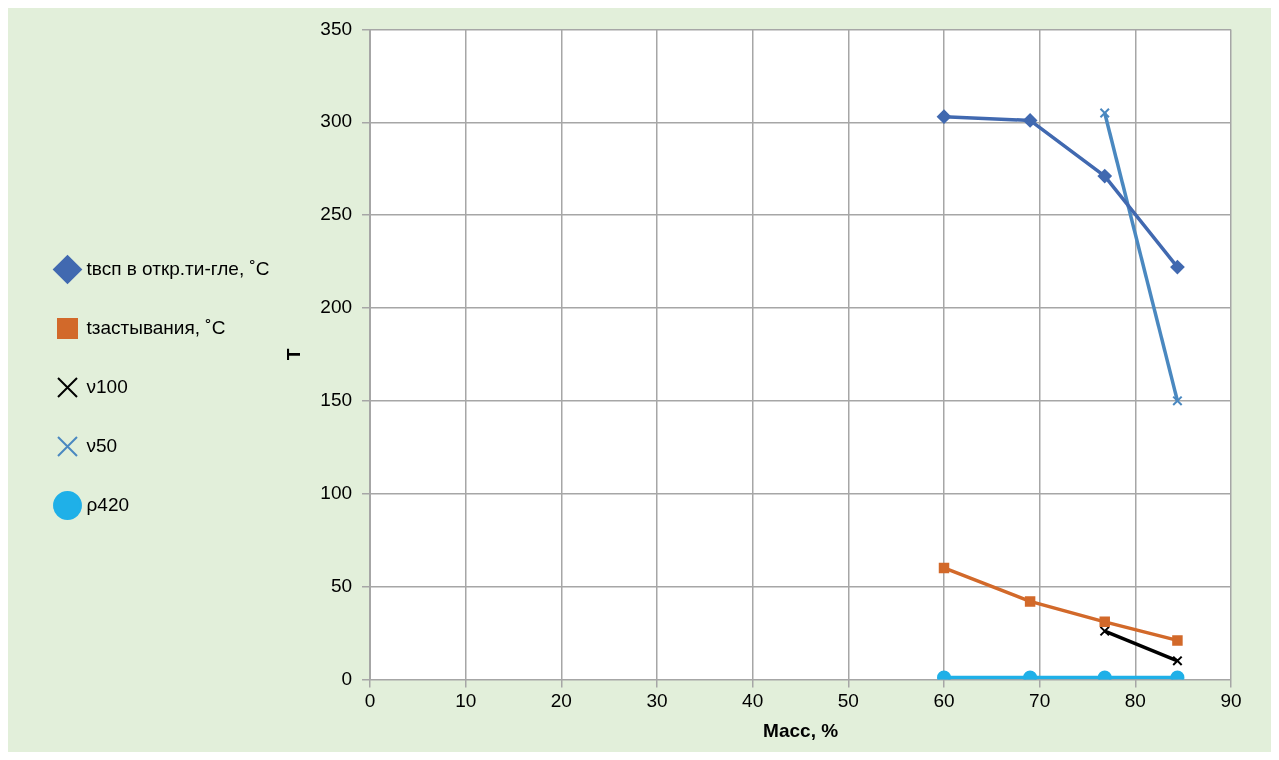 The image size is (1279, 760). Describe the element at coordinates (108, 504) in the screenshot. I see `legend-label: ρ420` at that location.